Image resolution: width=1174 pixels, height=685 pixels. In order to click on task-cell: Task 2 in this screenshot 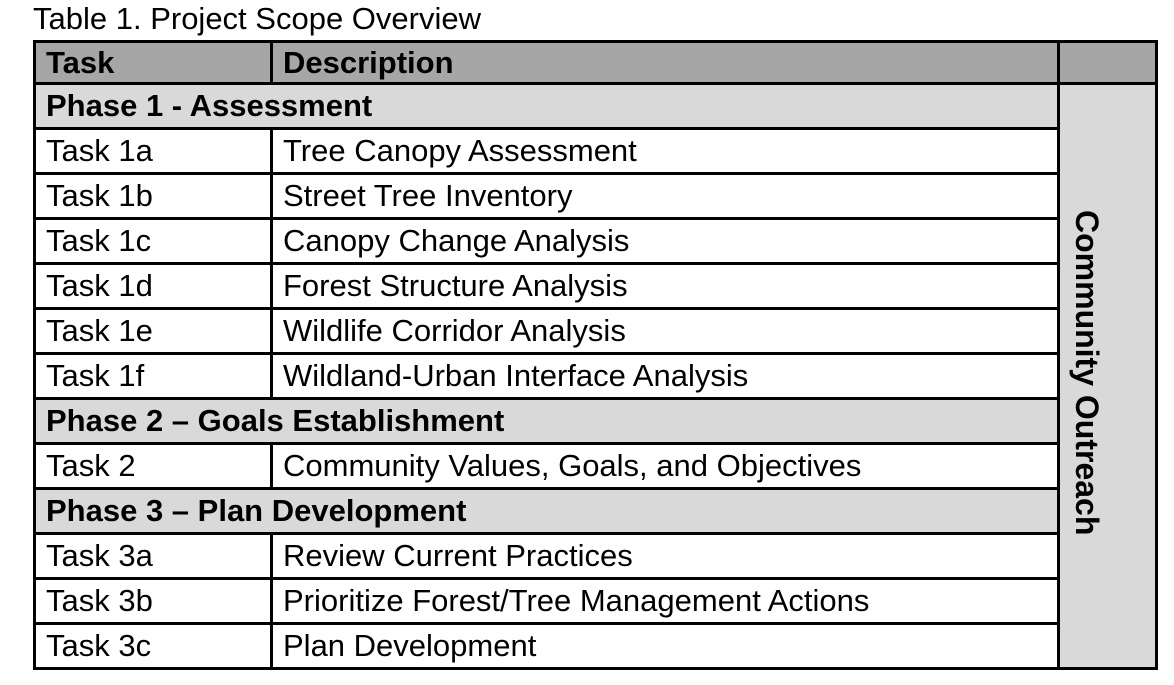, I will do `click(153, 466)`.